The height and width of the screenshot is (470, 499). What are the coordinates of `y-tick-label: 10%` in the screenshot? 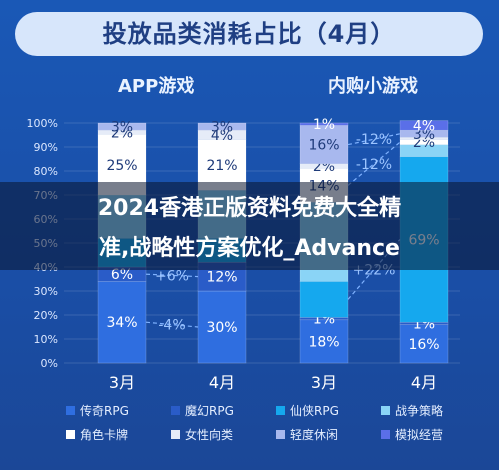 It's located at (46, 339).